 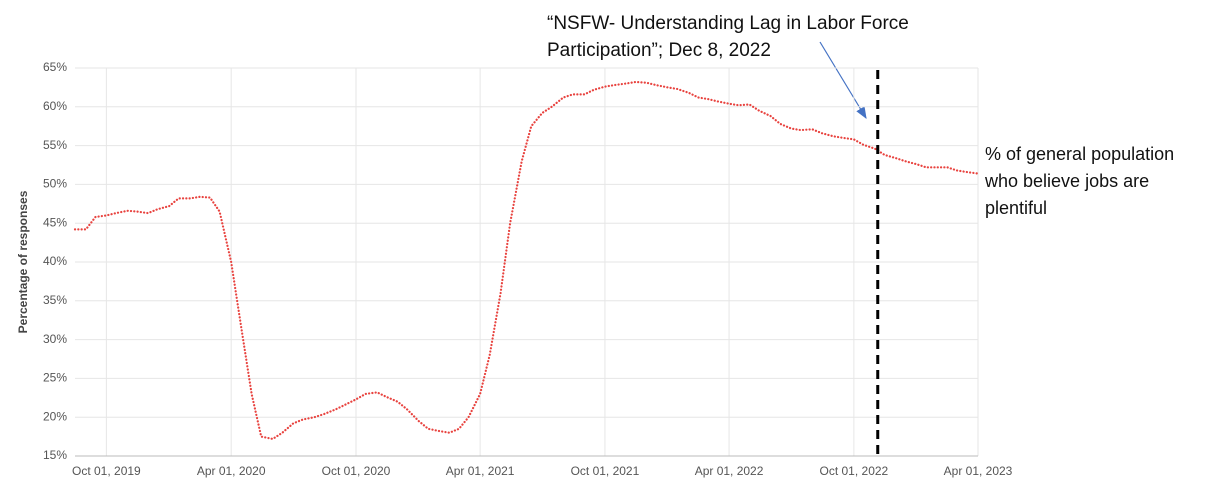 What do you see at coordinates (55, 184) in the screenshot?
I see `y-tick-label: 50%` at bounding box center [55, 184].